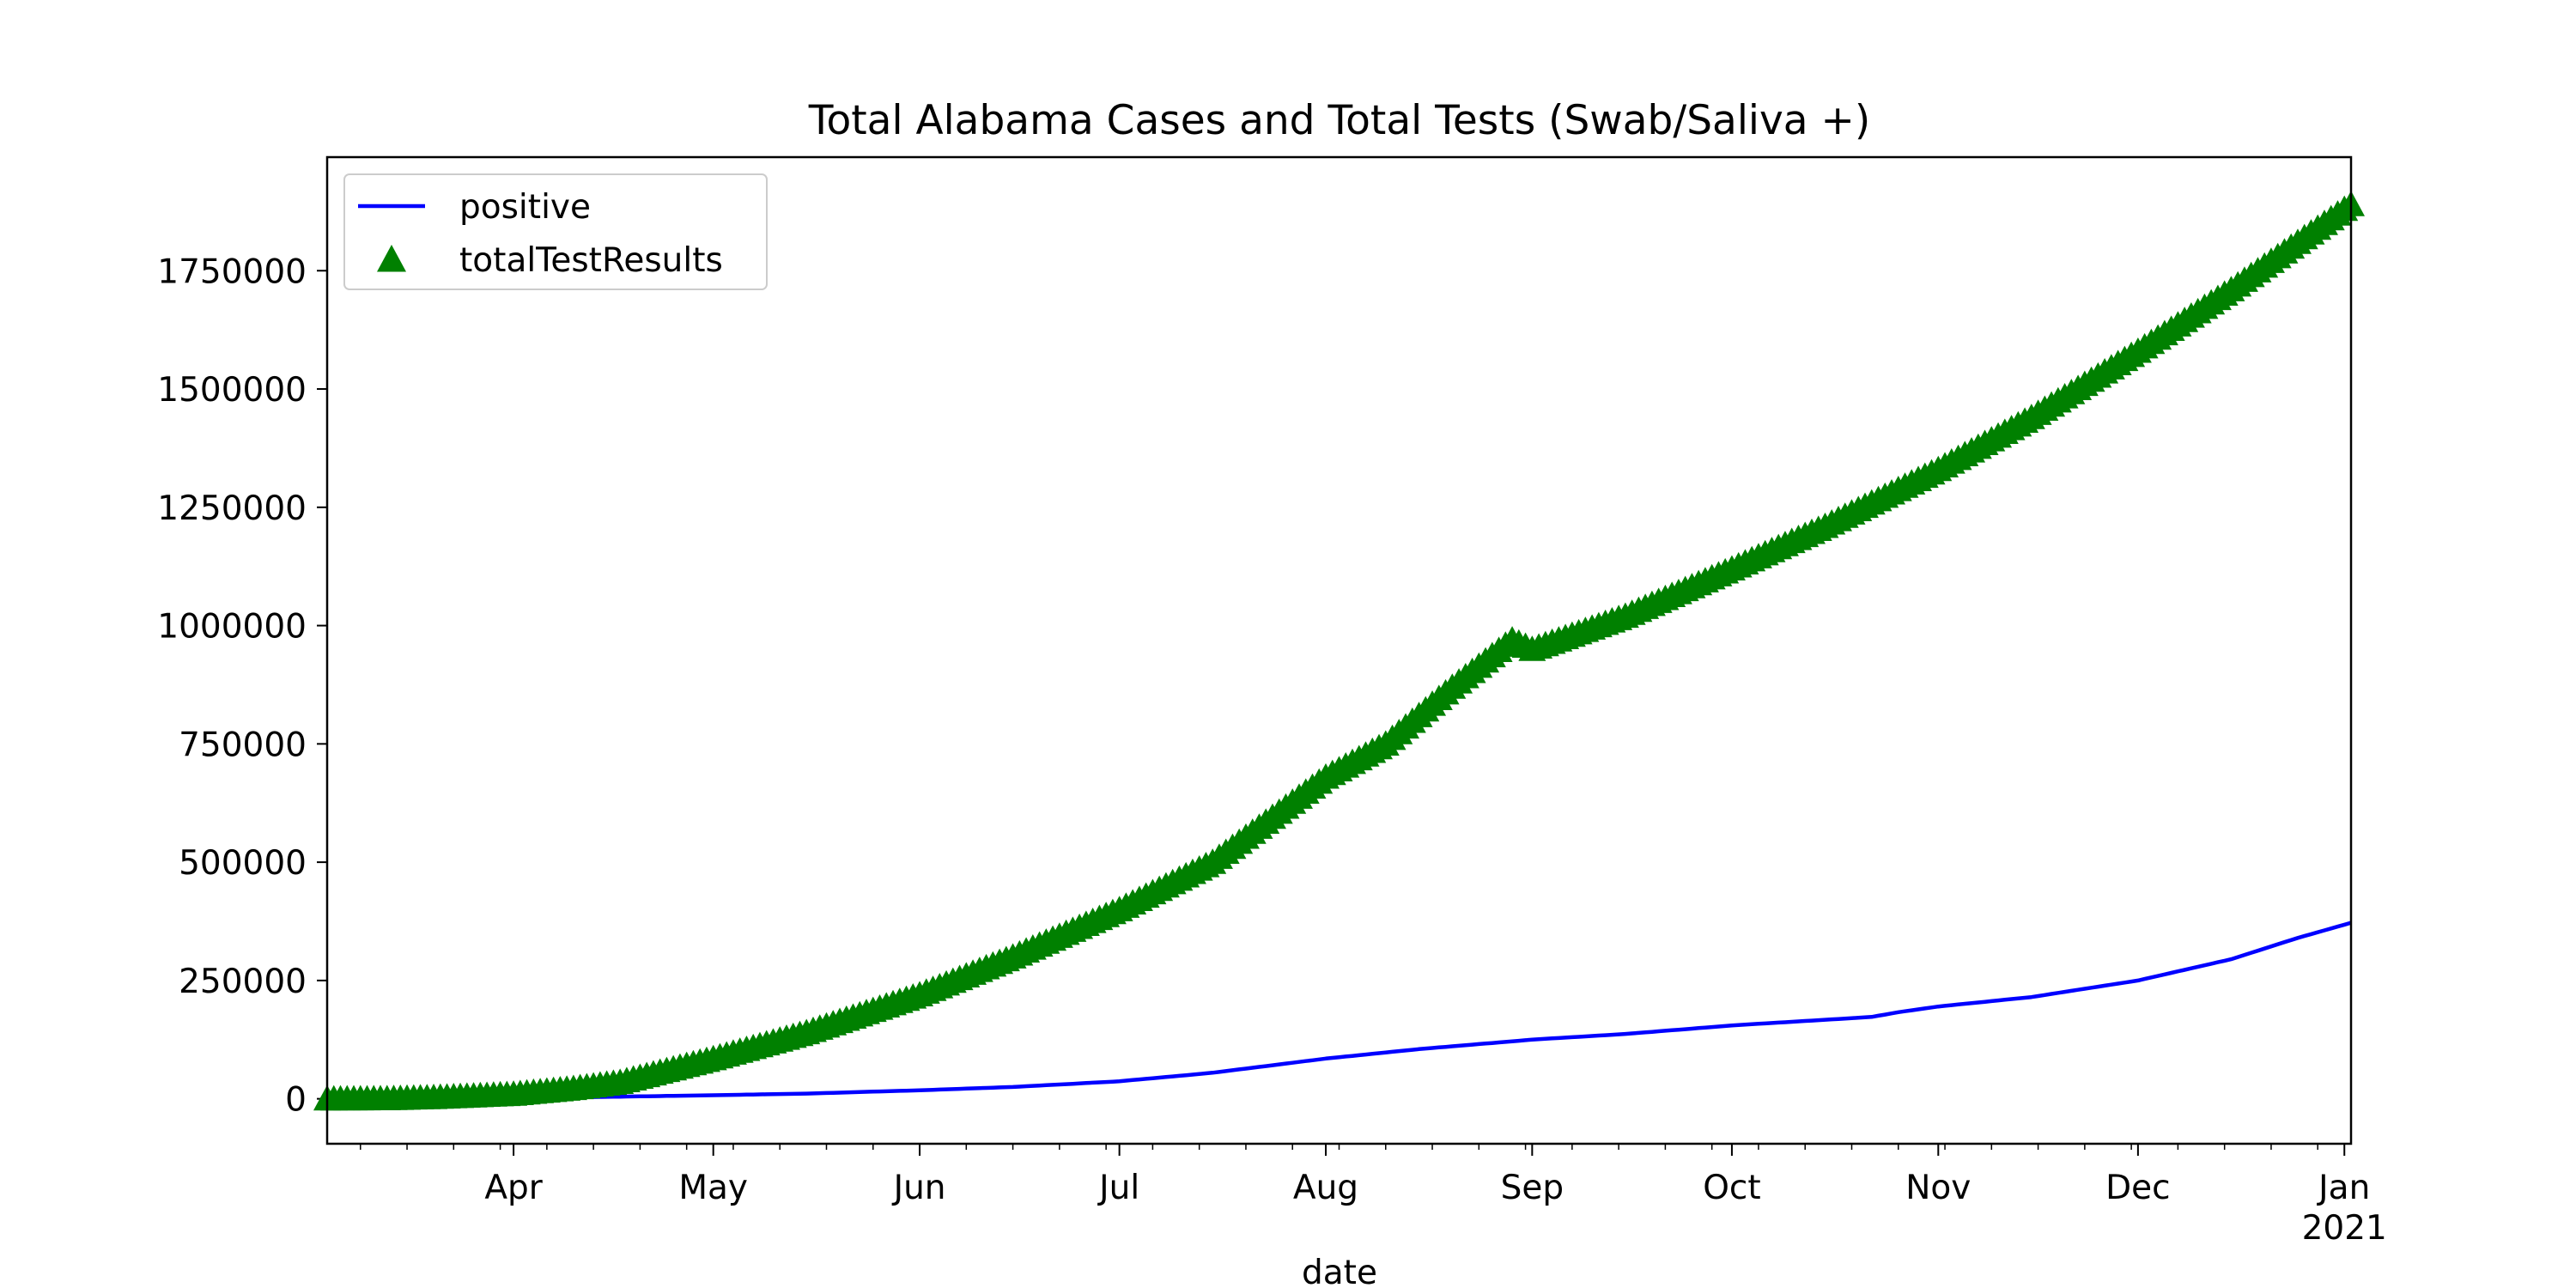  What do you see at coordinates (2345, 1228) in the screenshot?
I see `x-tick-sublabel: 2021` at bounding box center [2345, 1228].